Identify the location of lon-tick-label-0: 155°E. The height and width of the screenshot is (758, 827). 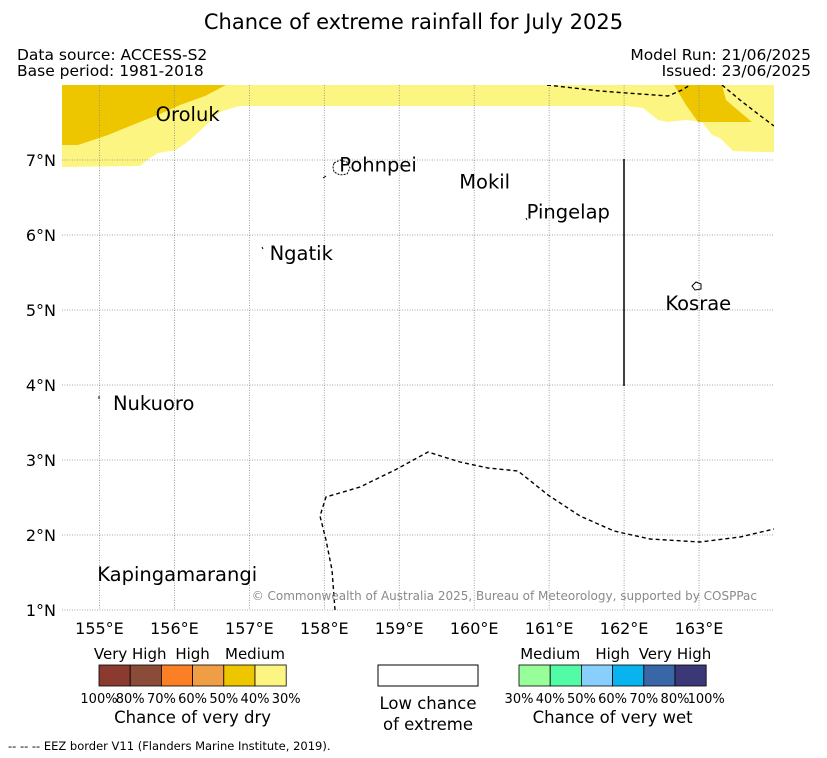
(99, 628).